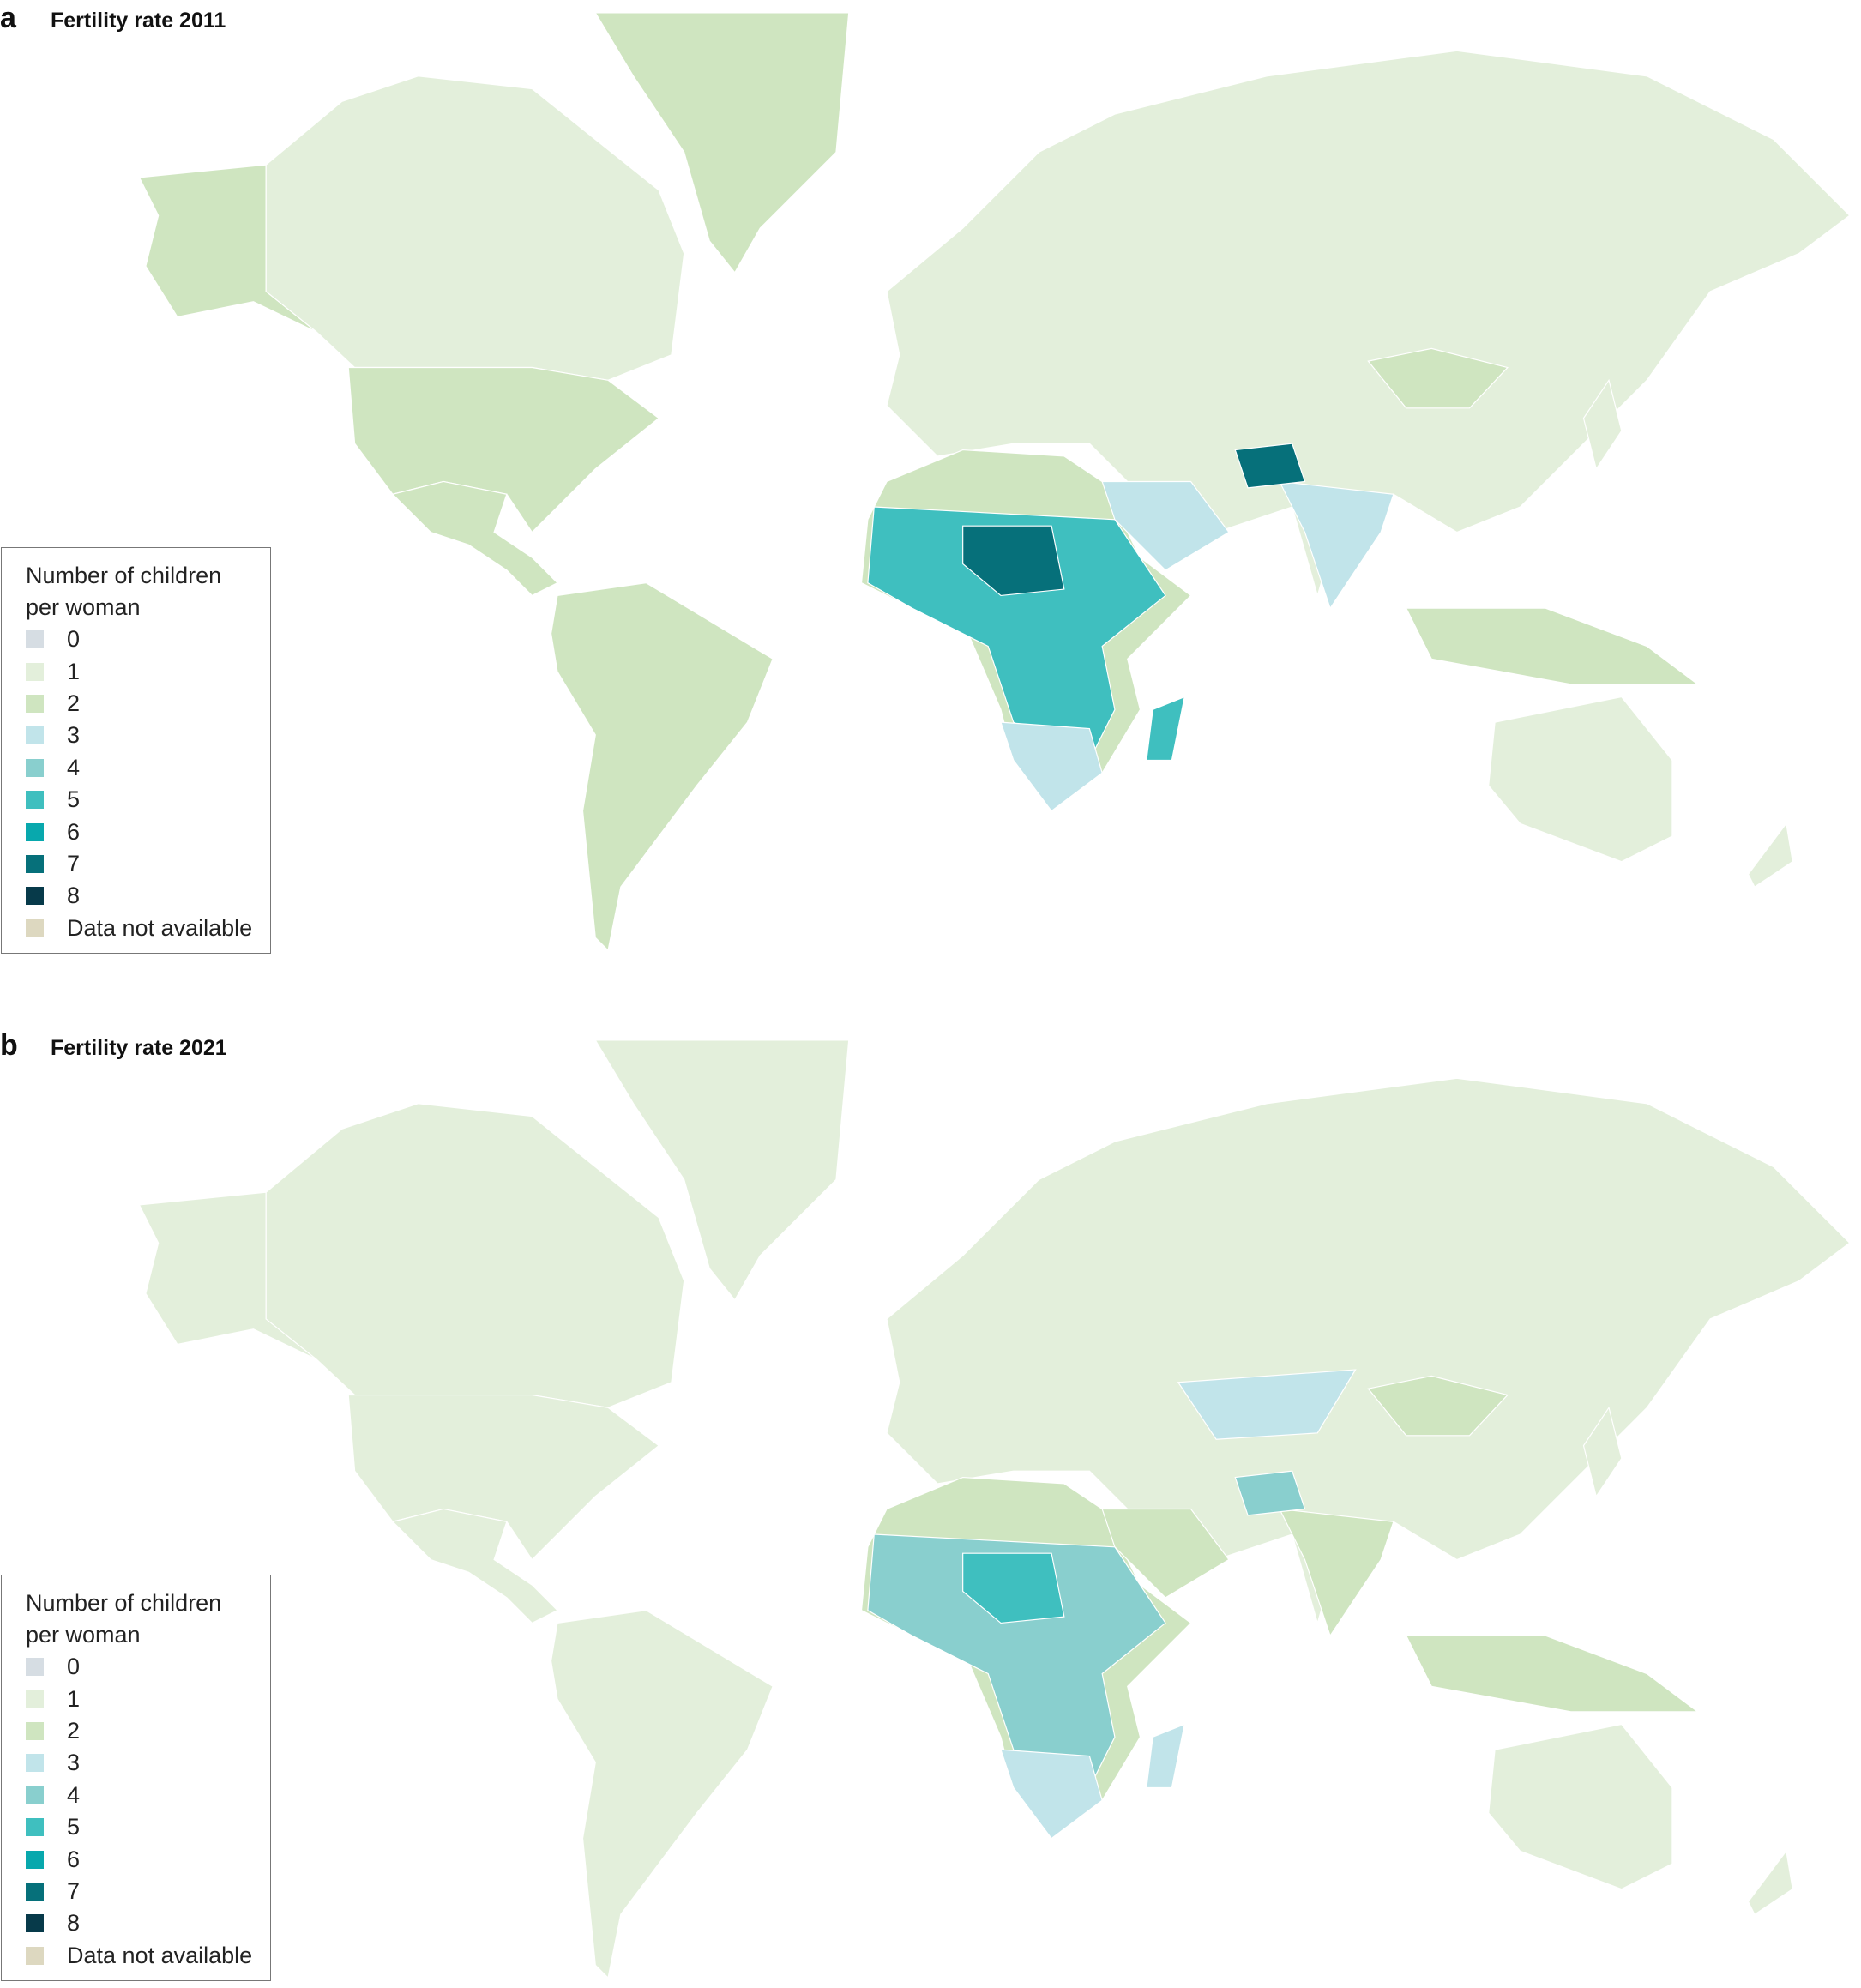 The height and width of the screenshot is (1988, 1861). I want to click on panel-title: Fertility rate 2011, so click(138, 21).